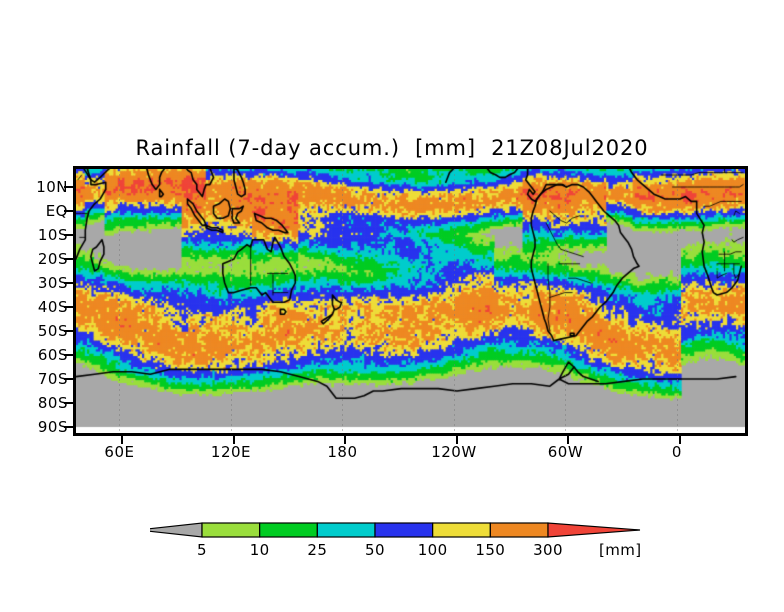 The width and height of the screenshot is (784, 612). I want to click on colorbar-tick-label: 25, so click(317, 550).